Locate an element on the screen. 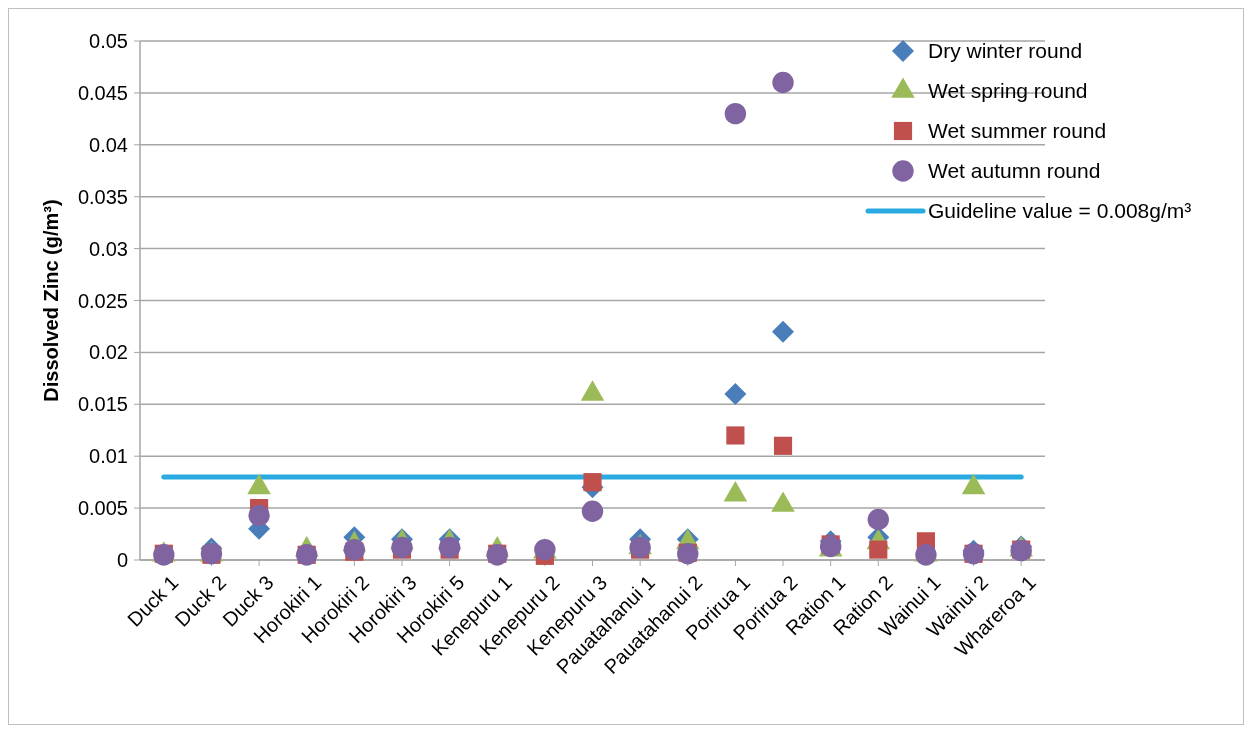 The height and width of the screenshot is (733, 1252). legend-label: Wet summer round is located at coordinates (1017, 131).